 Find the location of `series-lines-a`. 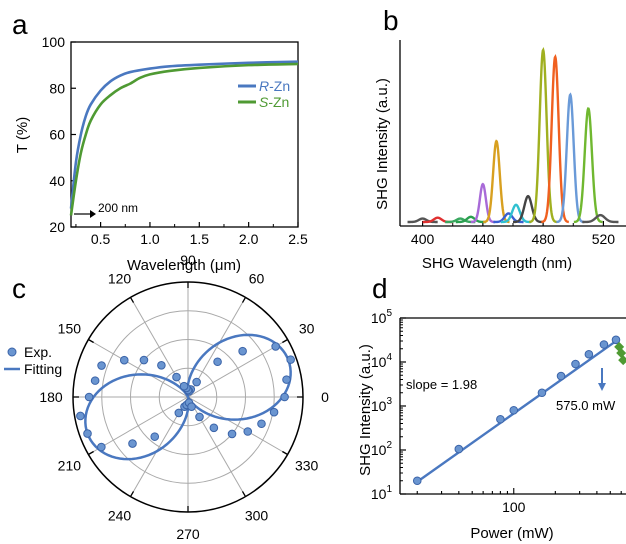

series-lines-a is located at coordinates (184, 138).